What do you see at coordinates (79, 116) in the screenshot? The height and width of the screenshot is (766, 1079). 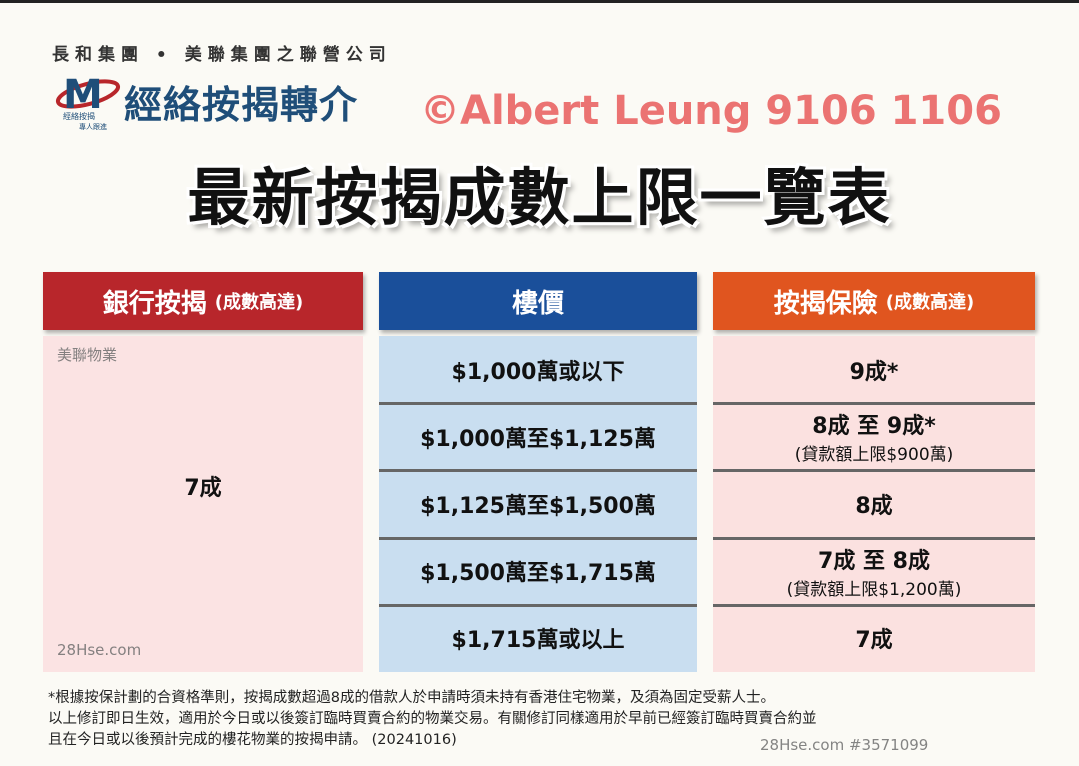 I see `svg-text: 經絡按揭` at bounding box center [79, 116].